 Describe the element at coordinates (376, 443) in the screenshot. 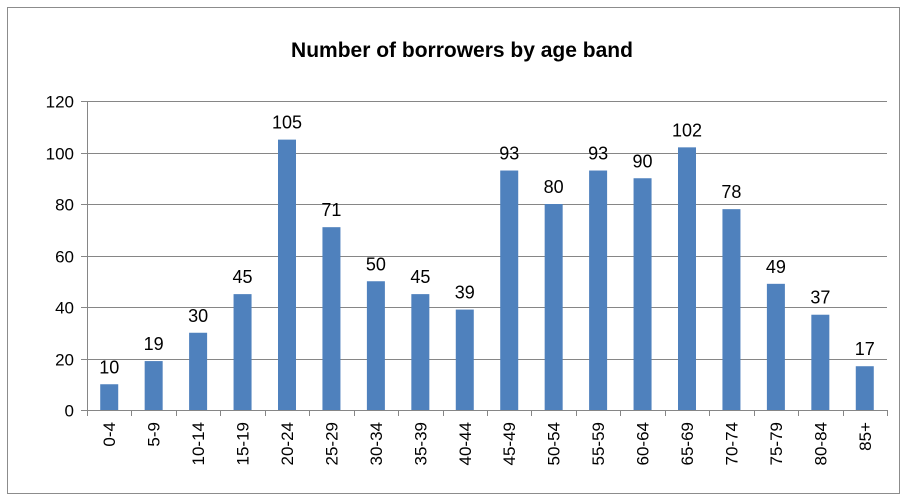

I see `x-tick-label: 30-34` at that location.